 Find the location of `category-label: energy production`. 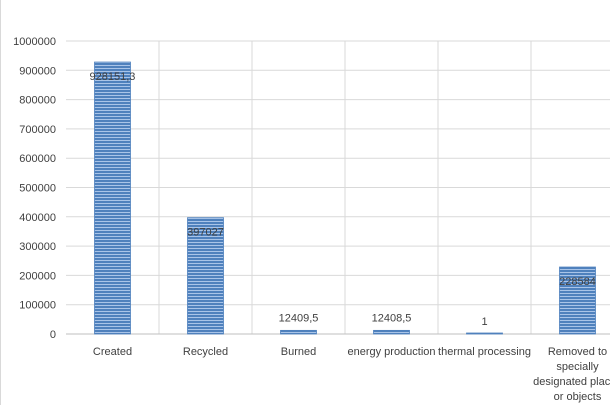

category-label: energy production is located at coordinates (391, 352).